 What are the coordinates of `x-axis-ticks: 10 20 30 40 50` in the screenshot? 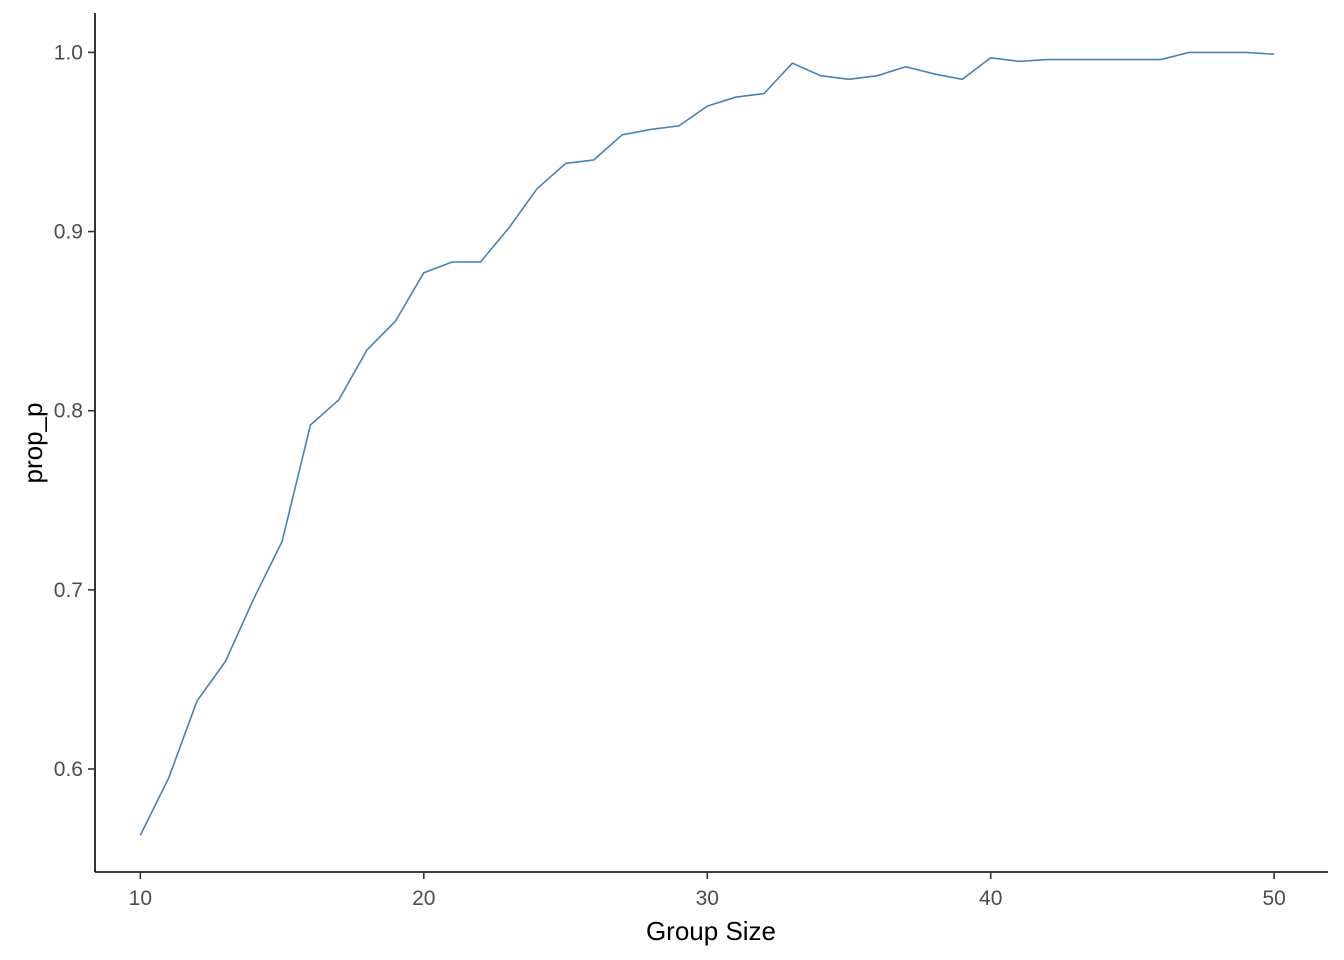 It's located at (707, 891).